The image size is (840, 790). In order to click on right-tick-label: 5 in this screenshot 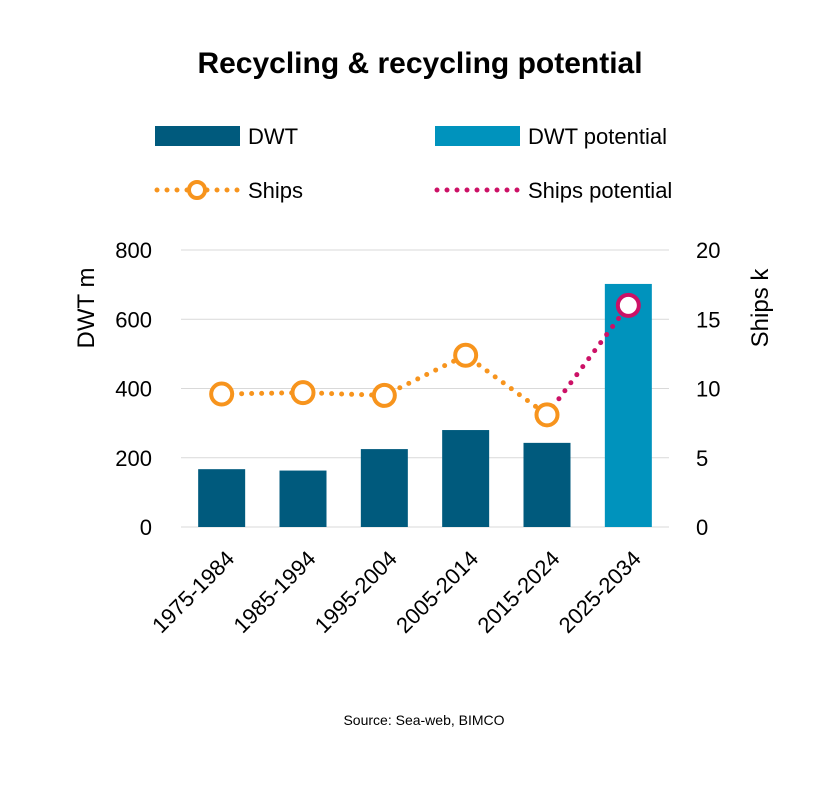, I will do `click(702, 458)`.